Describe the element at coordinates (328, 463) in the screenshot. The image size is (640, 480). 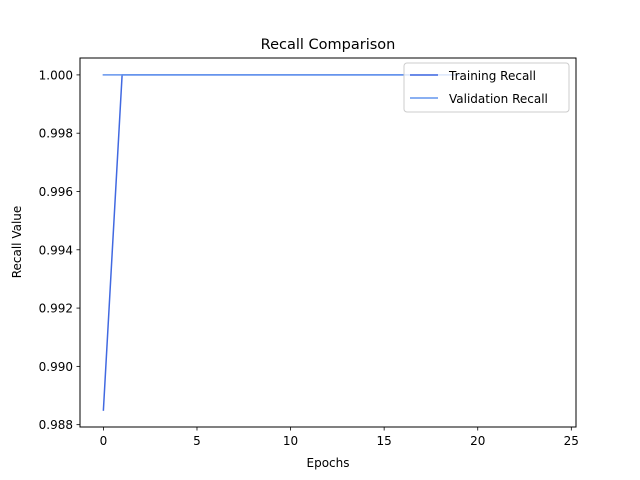
I see `x-axis-label: Epochs` at that location.